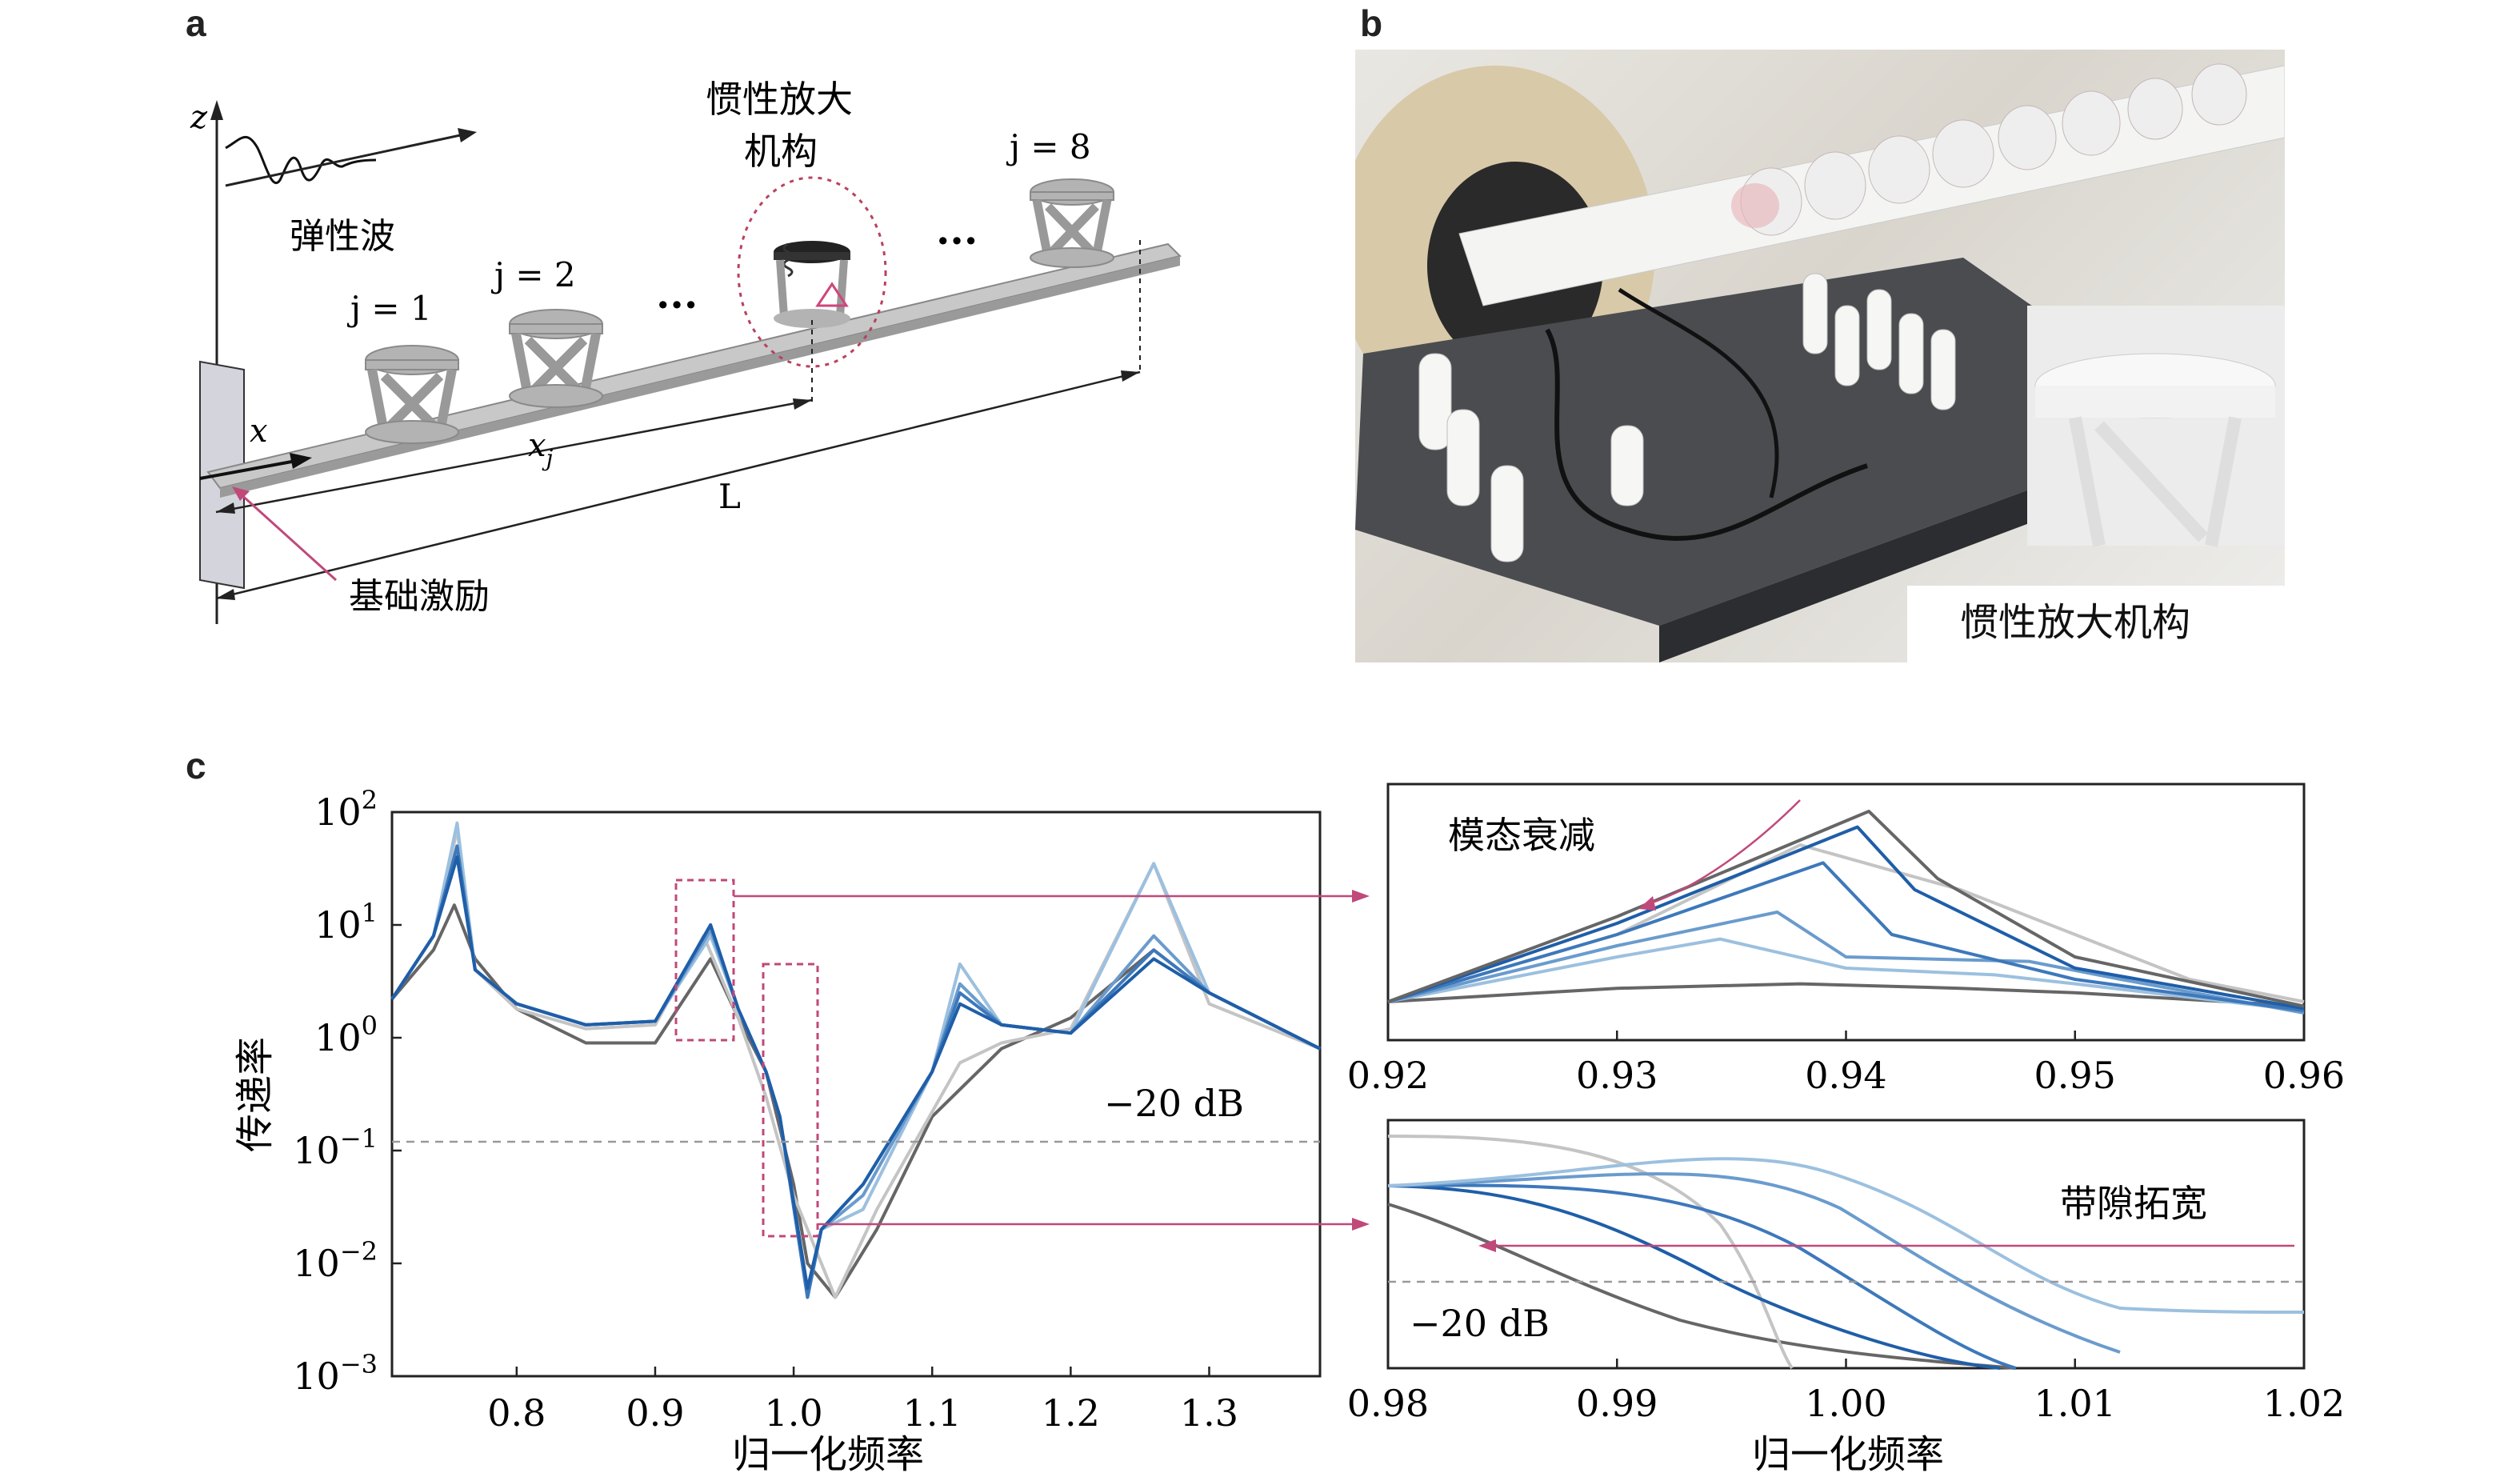 This screenshot has width=2520, height=1477. Describe the element at coordinates (255, 1094) in the screenshot. I see `main-ylabel: 传递率` at that location.